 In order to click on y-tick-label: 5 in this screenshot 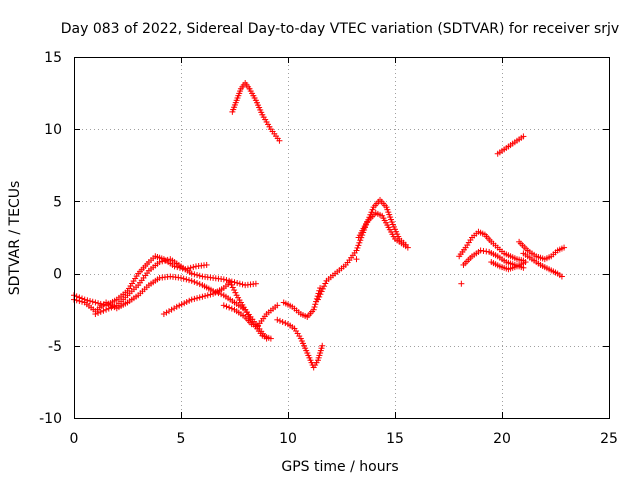, I will do `click(57, 202)`.